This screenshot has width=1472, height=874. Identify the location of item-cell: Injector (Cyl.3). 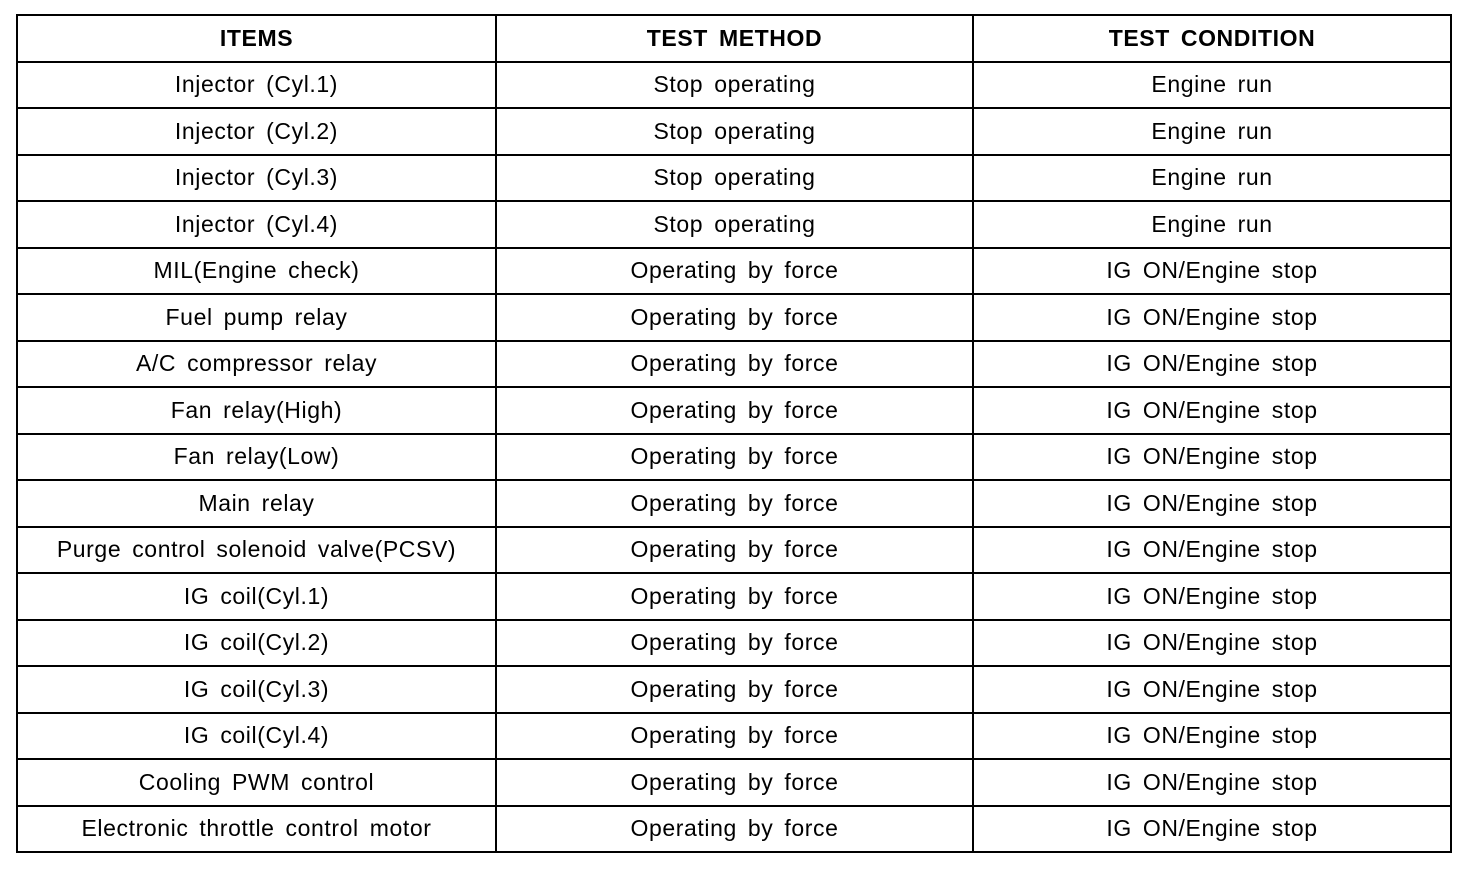
(256, 177).